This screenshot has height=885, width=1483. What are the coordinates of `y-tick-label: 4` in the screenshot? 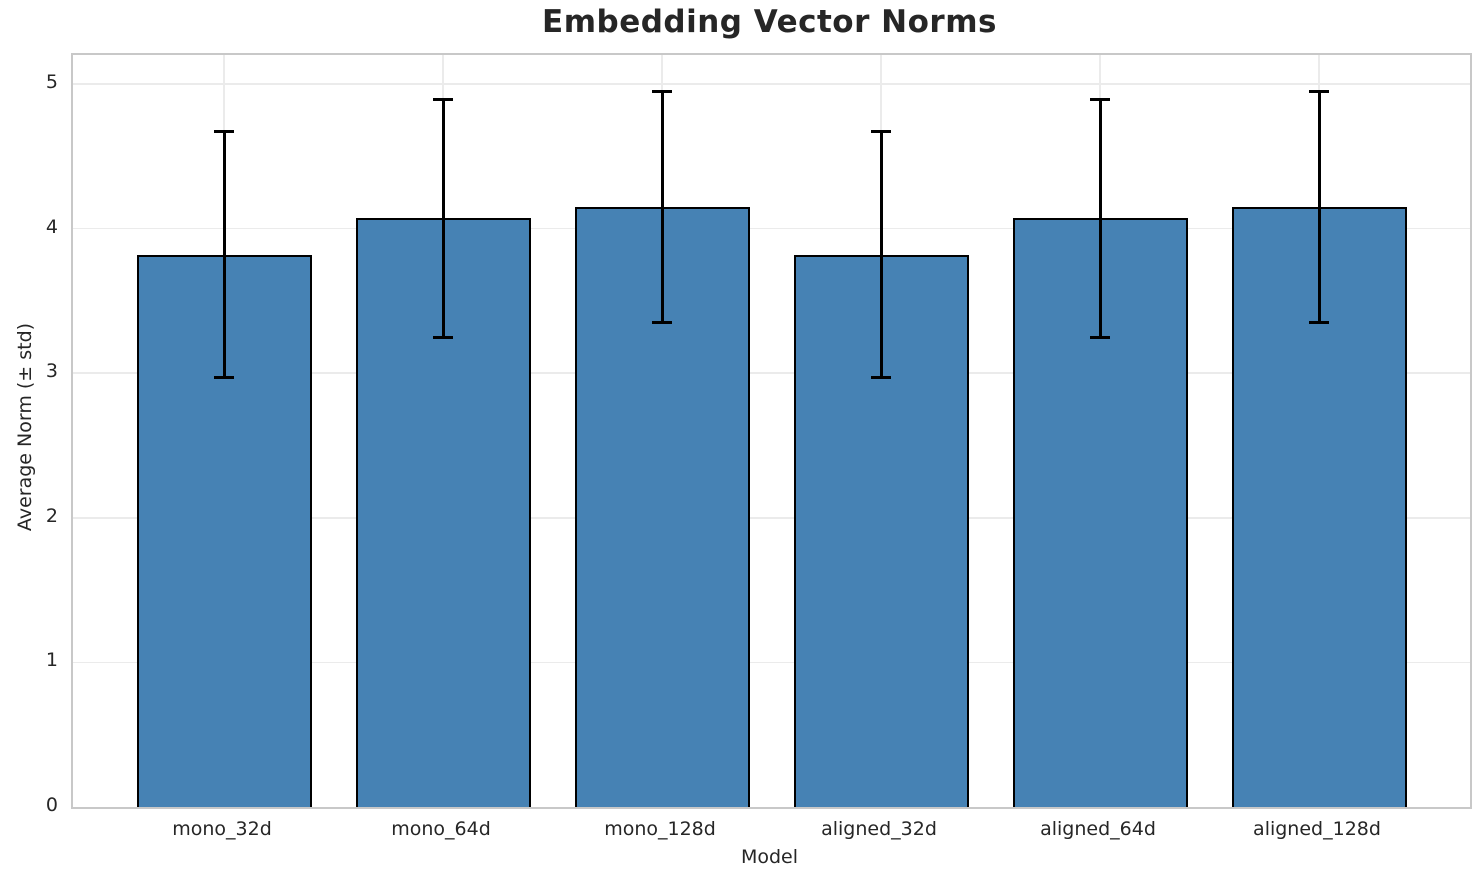 It's located at (51, 226).